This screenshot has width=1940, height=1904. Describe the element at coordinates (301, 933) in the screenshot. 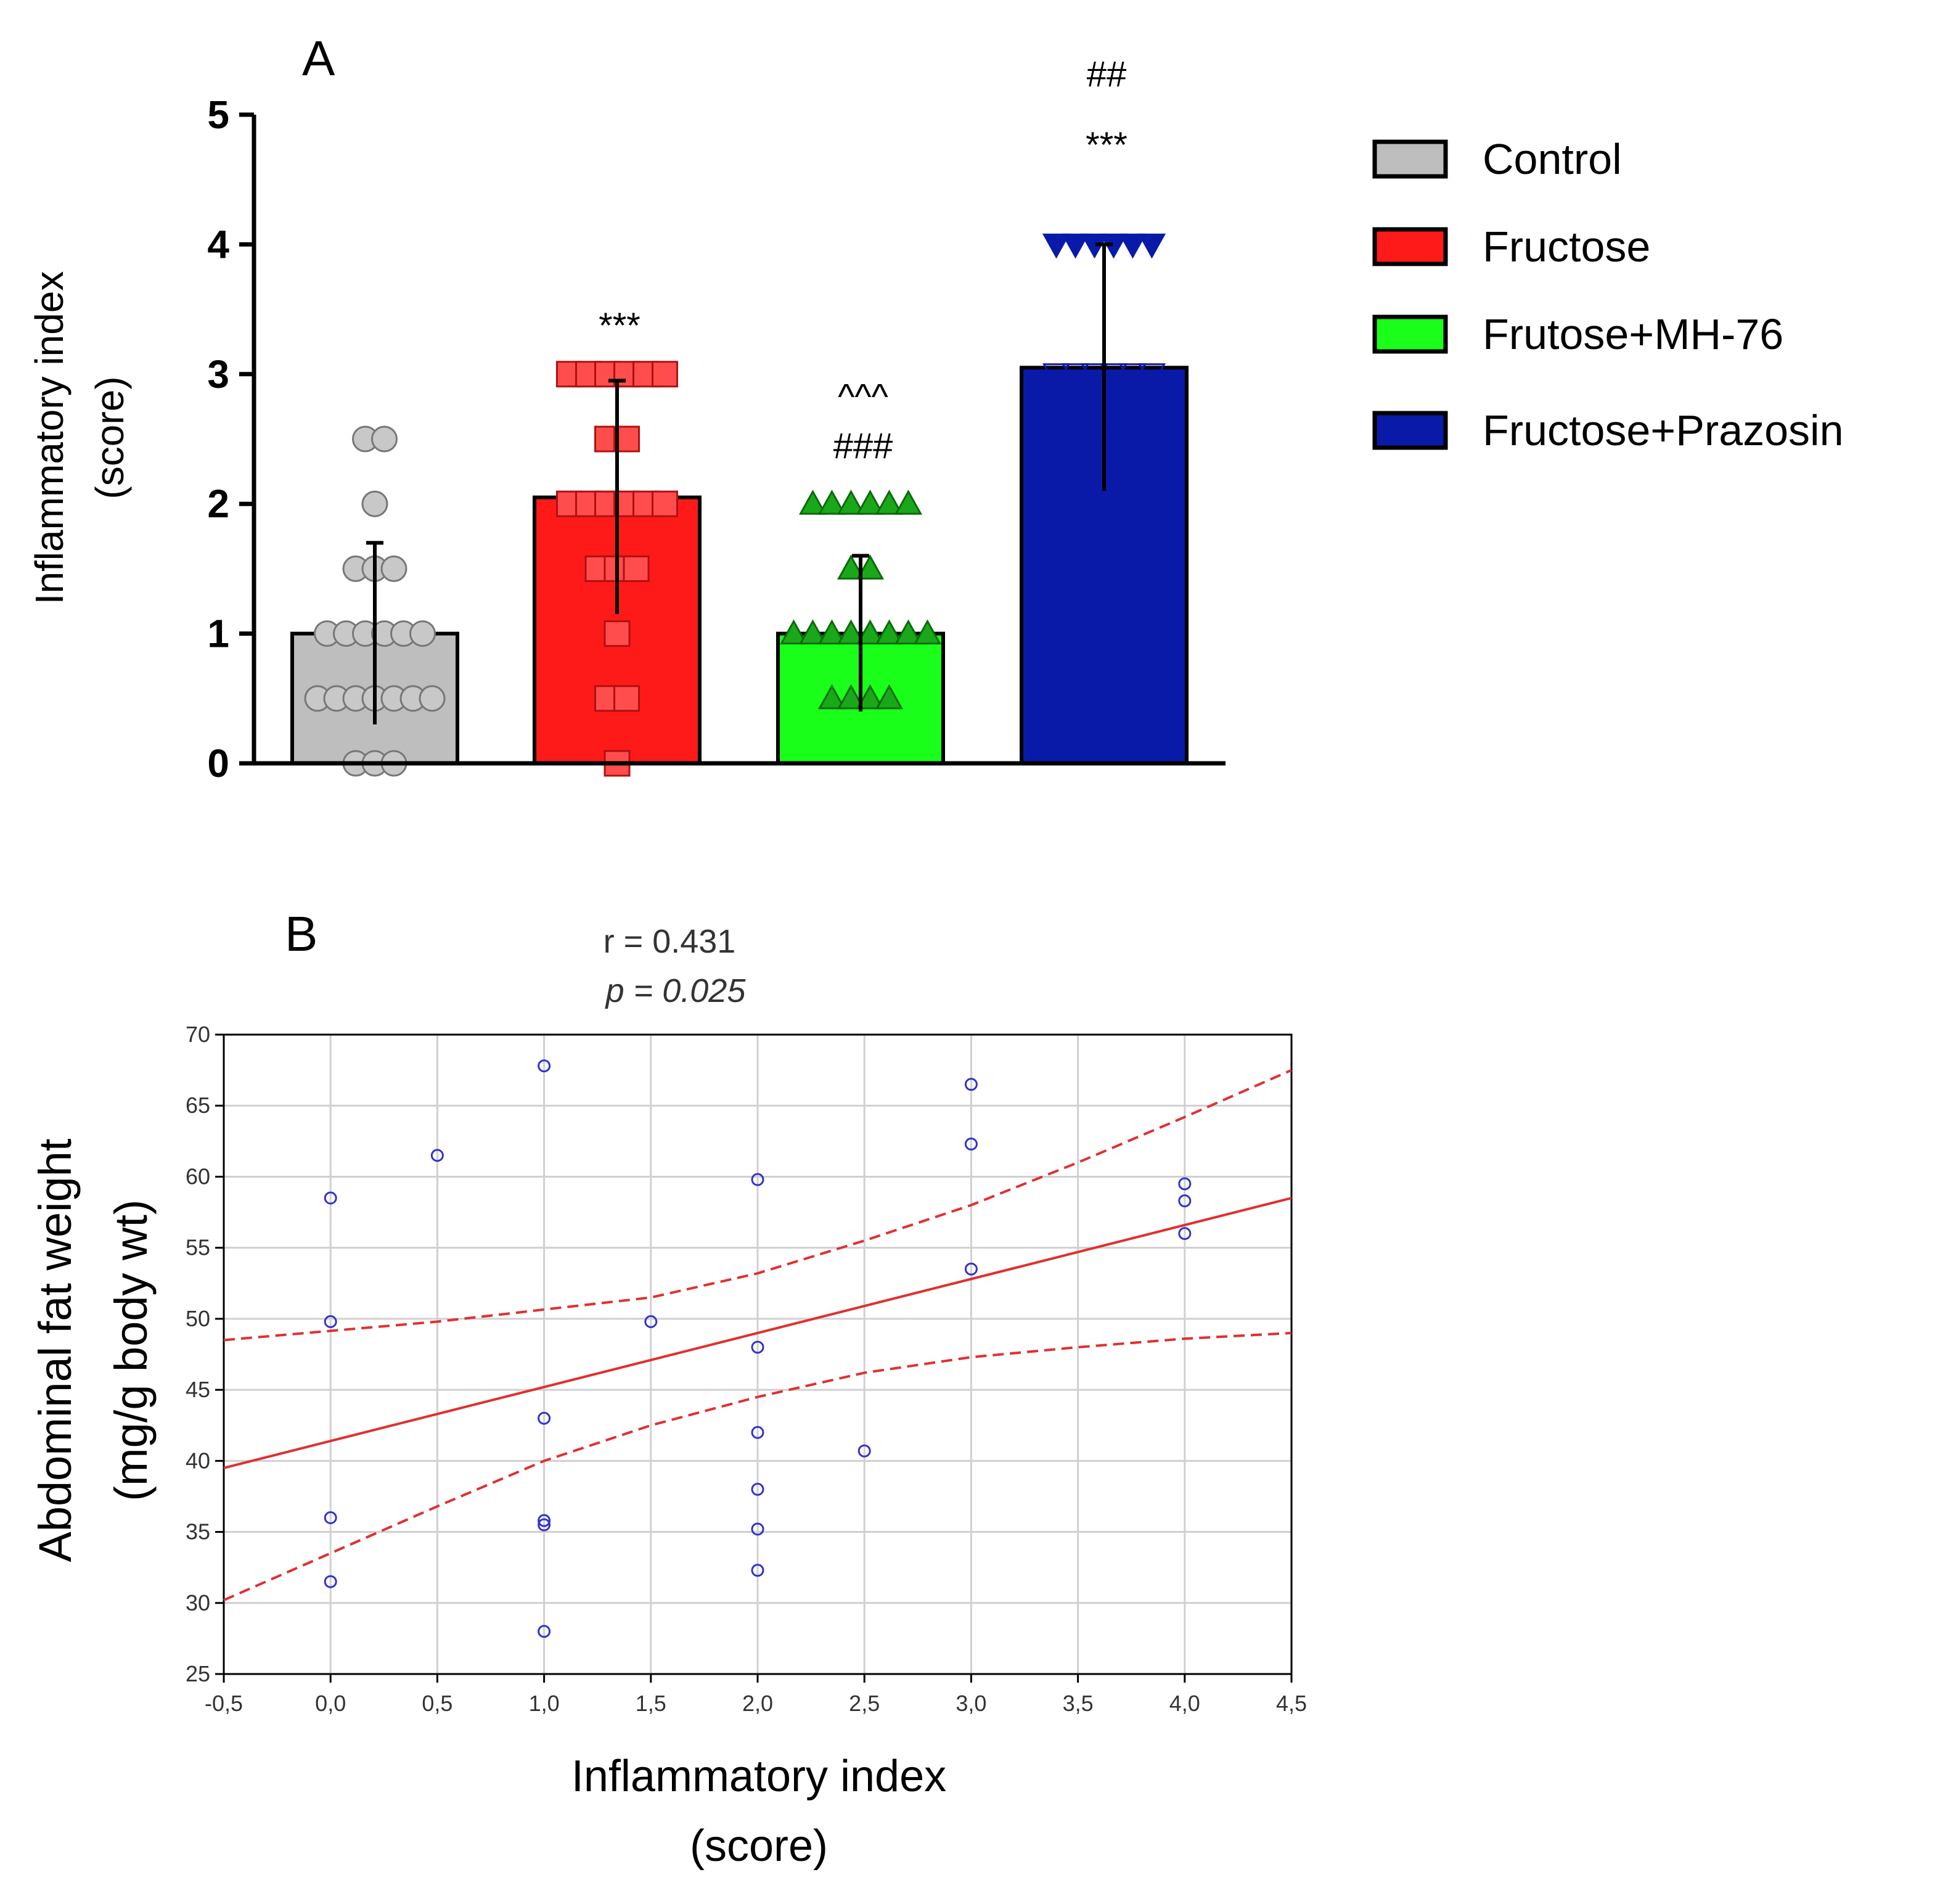

I see `panel-b-label: B` at that location.